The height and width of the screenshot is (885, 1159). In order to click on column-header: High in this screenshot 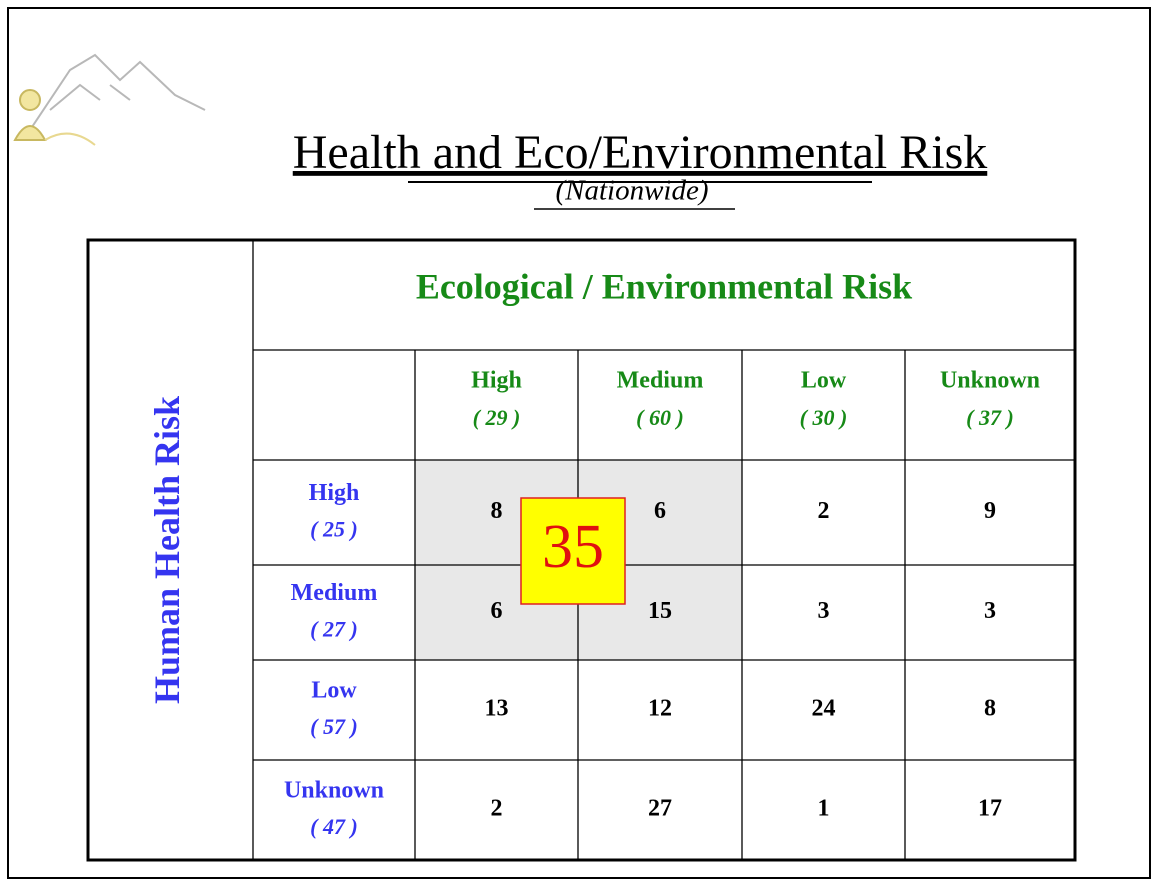, I will do `click(496, 381)`.